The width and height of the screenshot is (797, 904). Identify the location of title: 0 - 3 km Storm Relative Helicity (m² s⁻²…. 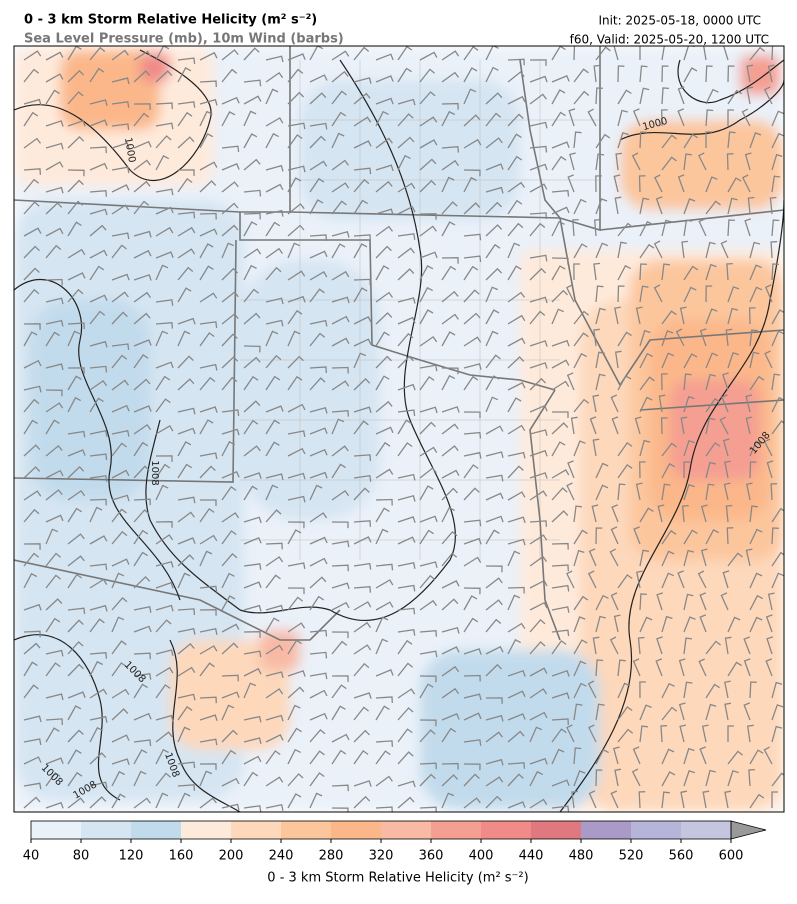
(170, 20).